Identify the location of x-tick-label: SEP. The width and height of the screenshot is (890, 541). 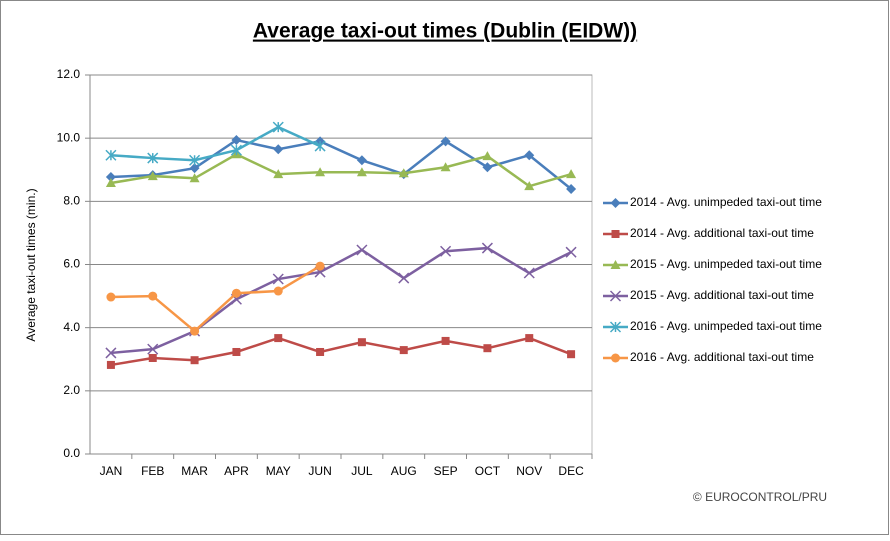
(446, 471).